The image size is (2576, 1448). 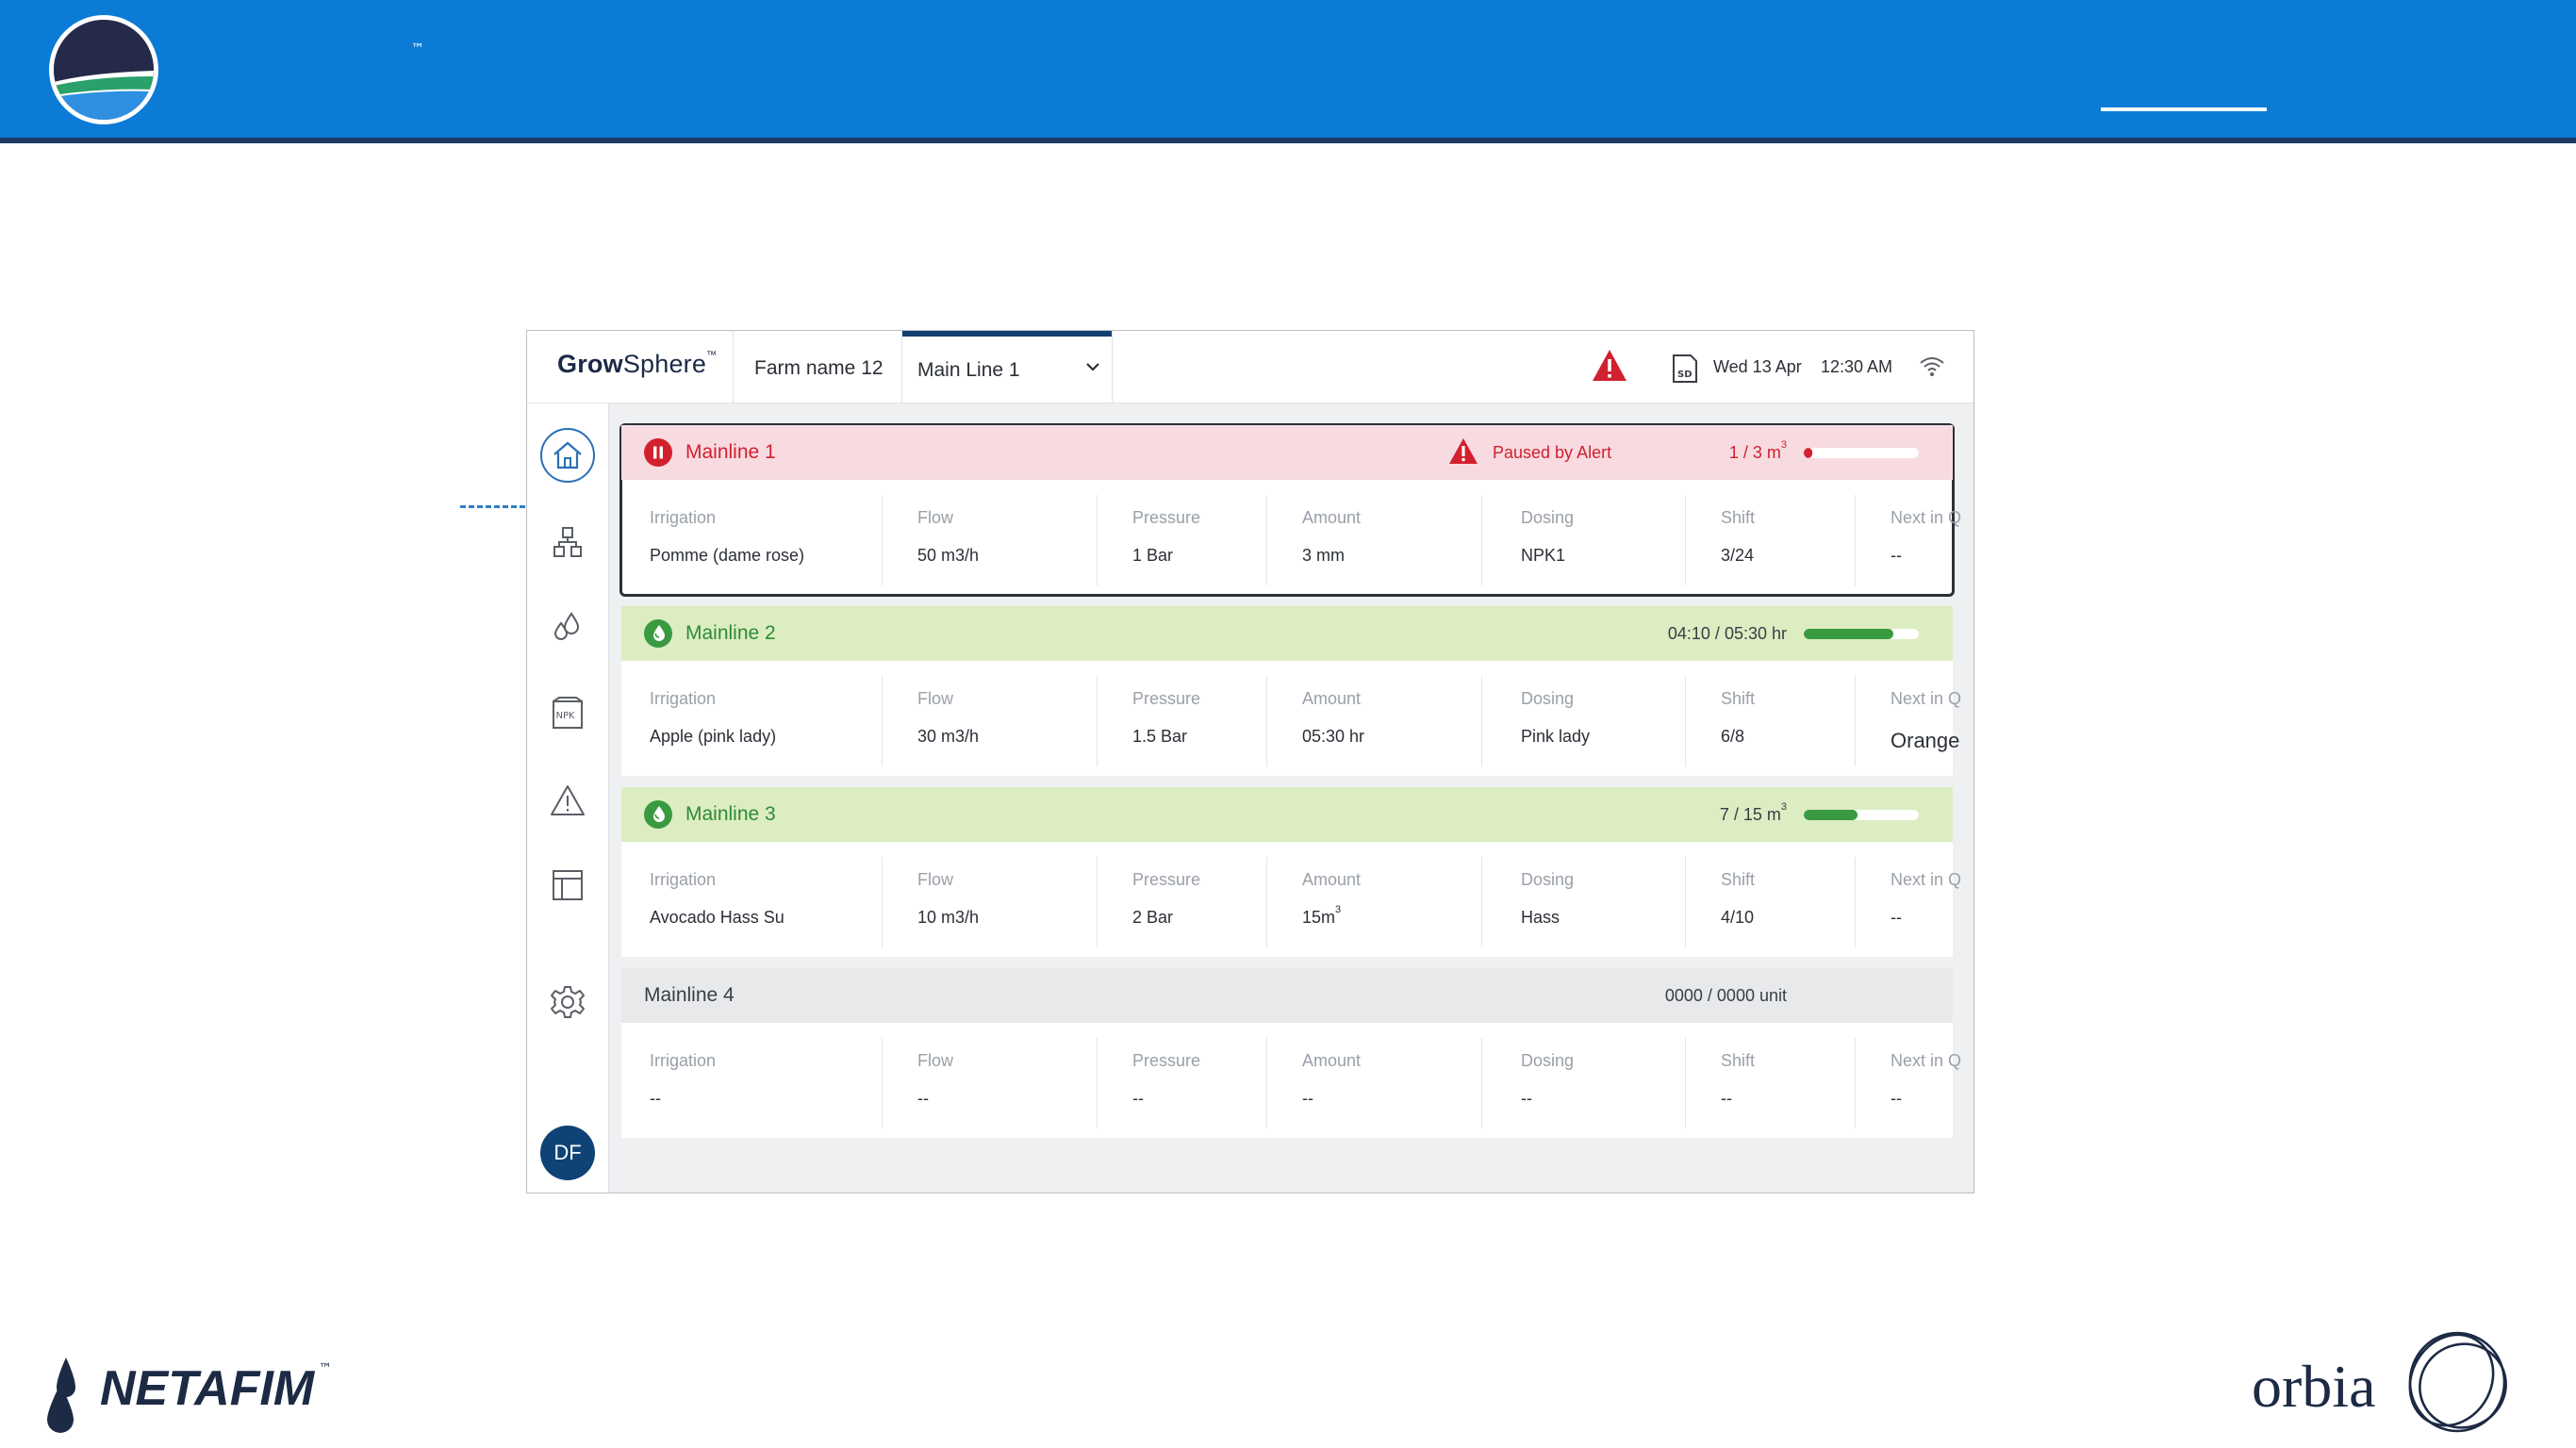 I want to click on detail-column-amount: Amount 05:30 hr, so click(x=1392, y=721).